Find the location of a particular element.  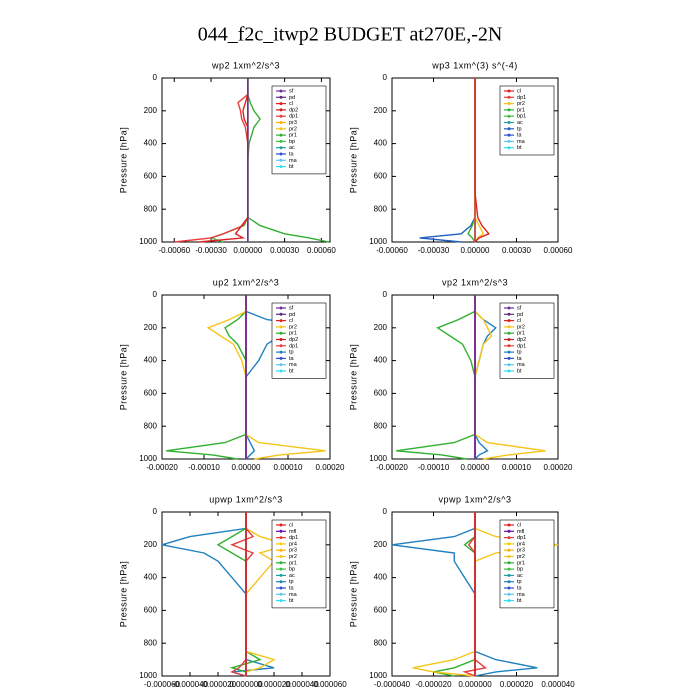

legend-label: ac is located at coordinates (520, 576).